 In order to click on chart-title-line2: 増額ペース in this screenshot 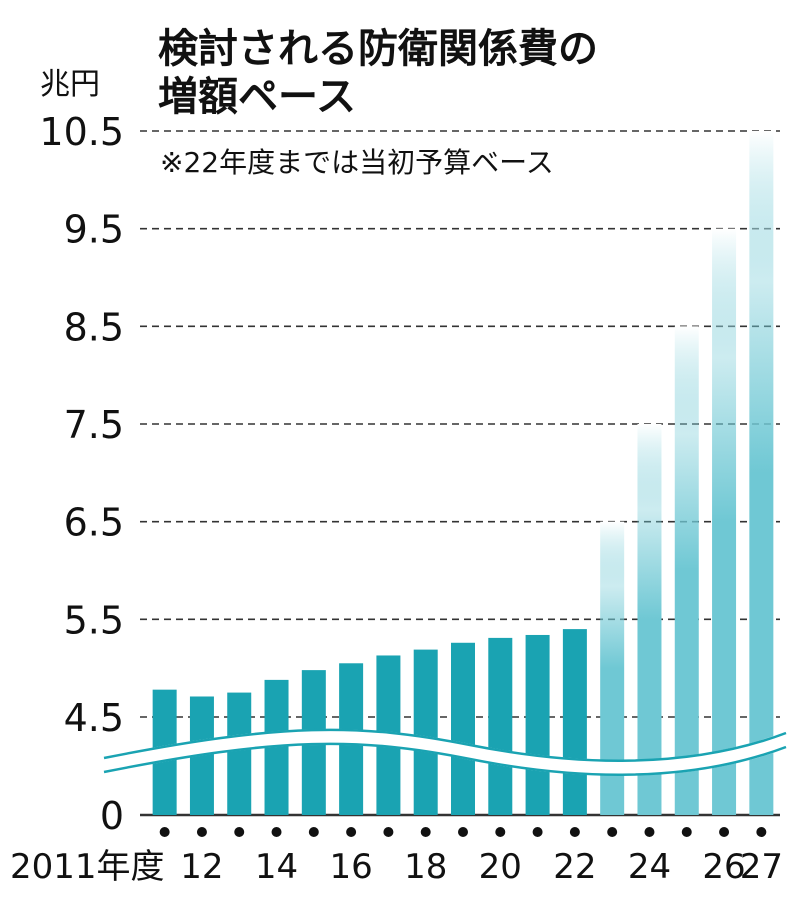, I will do `click(257, 97)`.